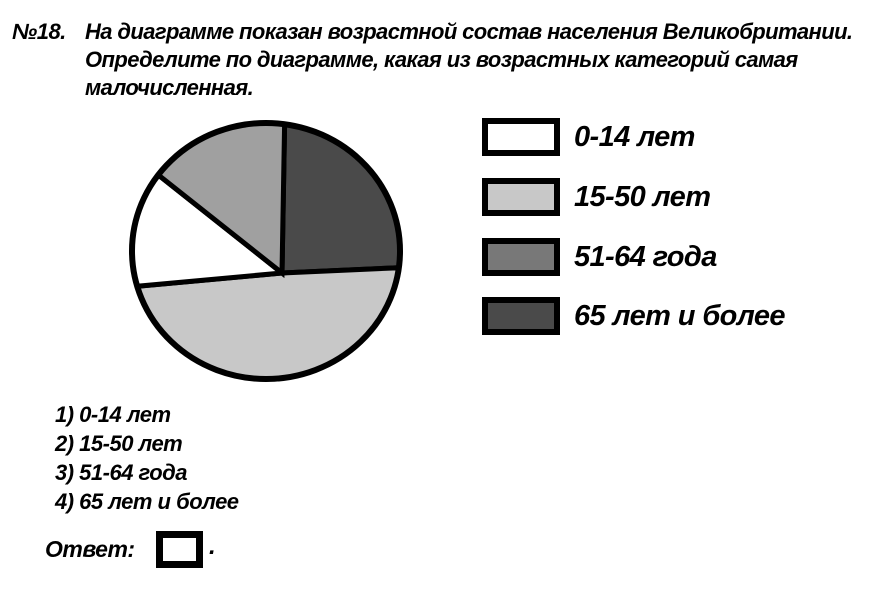  Describe the element at coordinates (179, 549) in the screenshot. I see `answer-box` at that location.